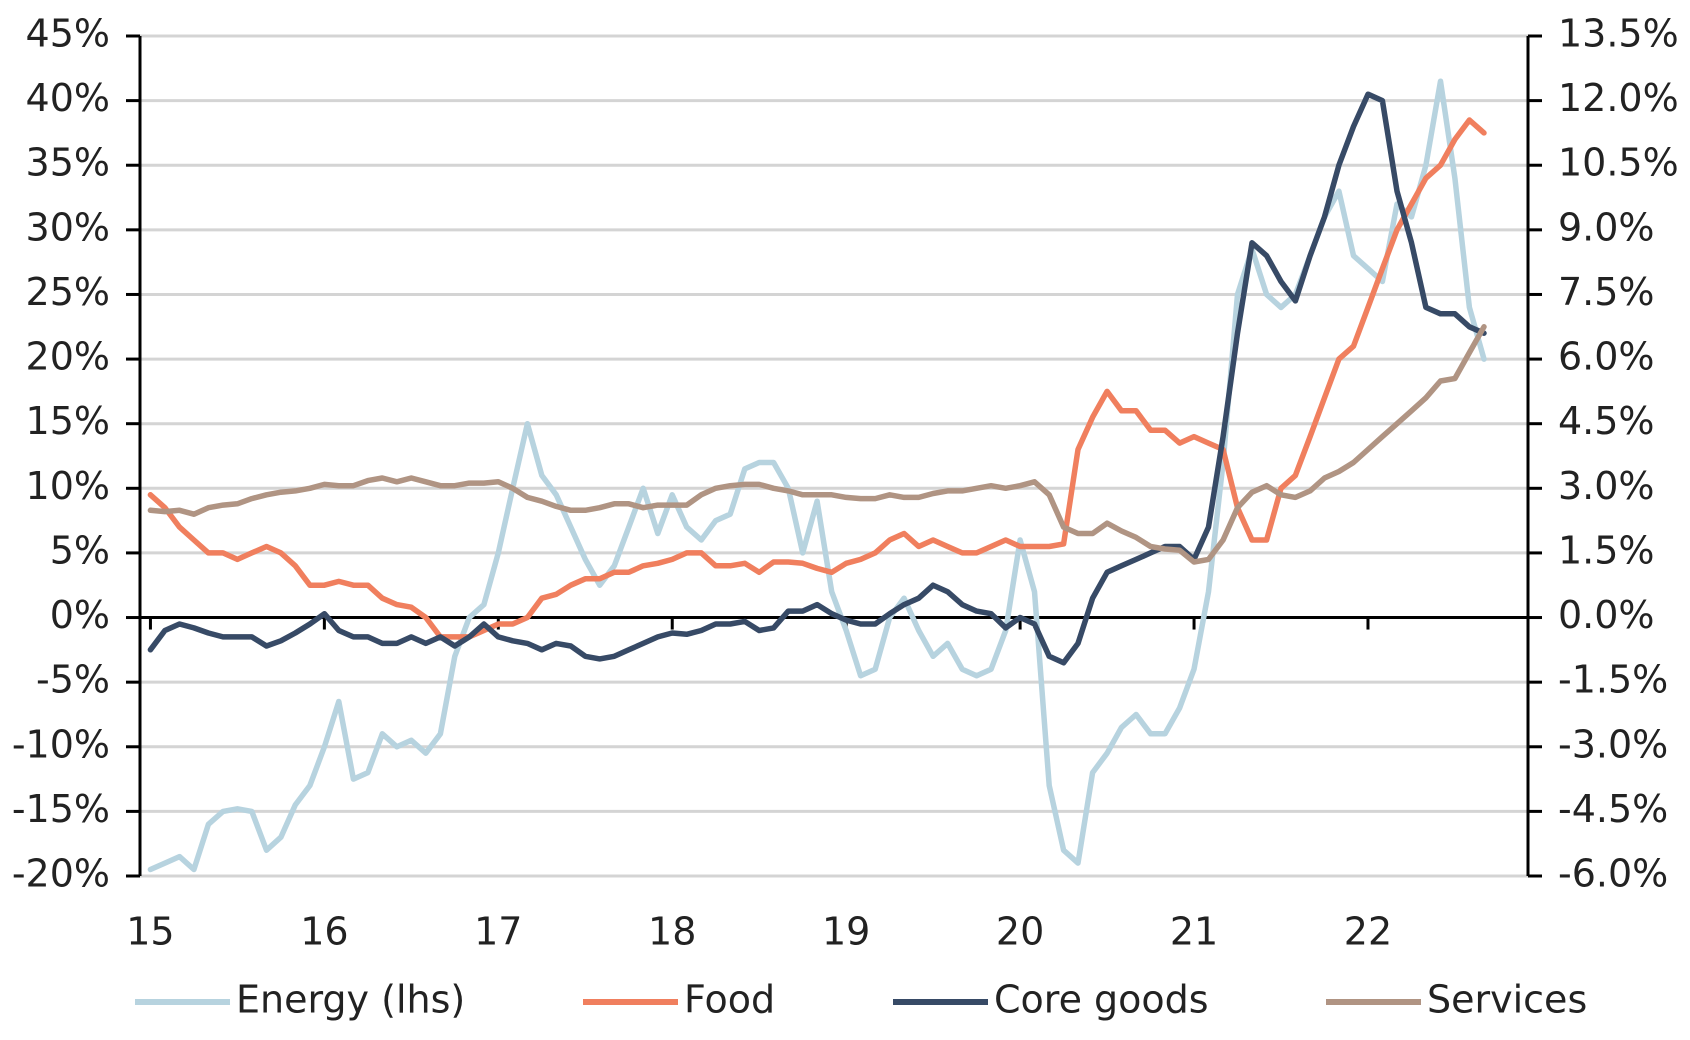 This screenshot has height=1040, width=1690. What do you see at coordinates (1507, 1000) in the screenshot?
I see `legend-label: Services` at bounding box center [1507, 1000].